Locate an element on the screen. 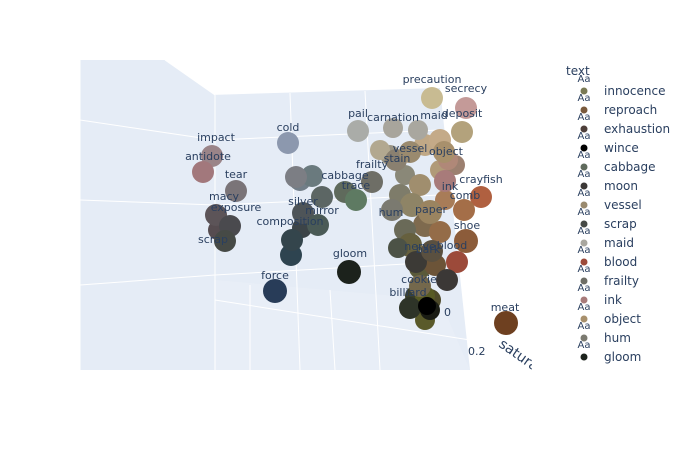 This screenshot has height=450, width=700. point-label-blood: blood is located at coordinates (452, 245).